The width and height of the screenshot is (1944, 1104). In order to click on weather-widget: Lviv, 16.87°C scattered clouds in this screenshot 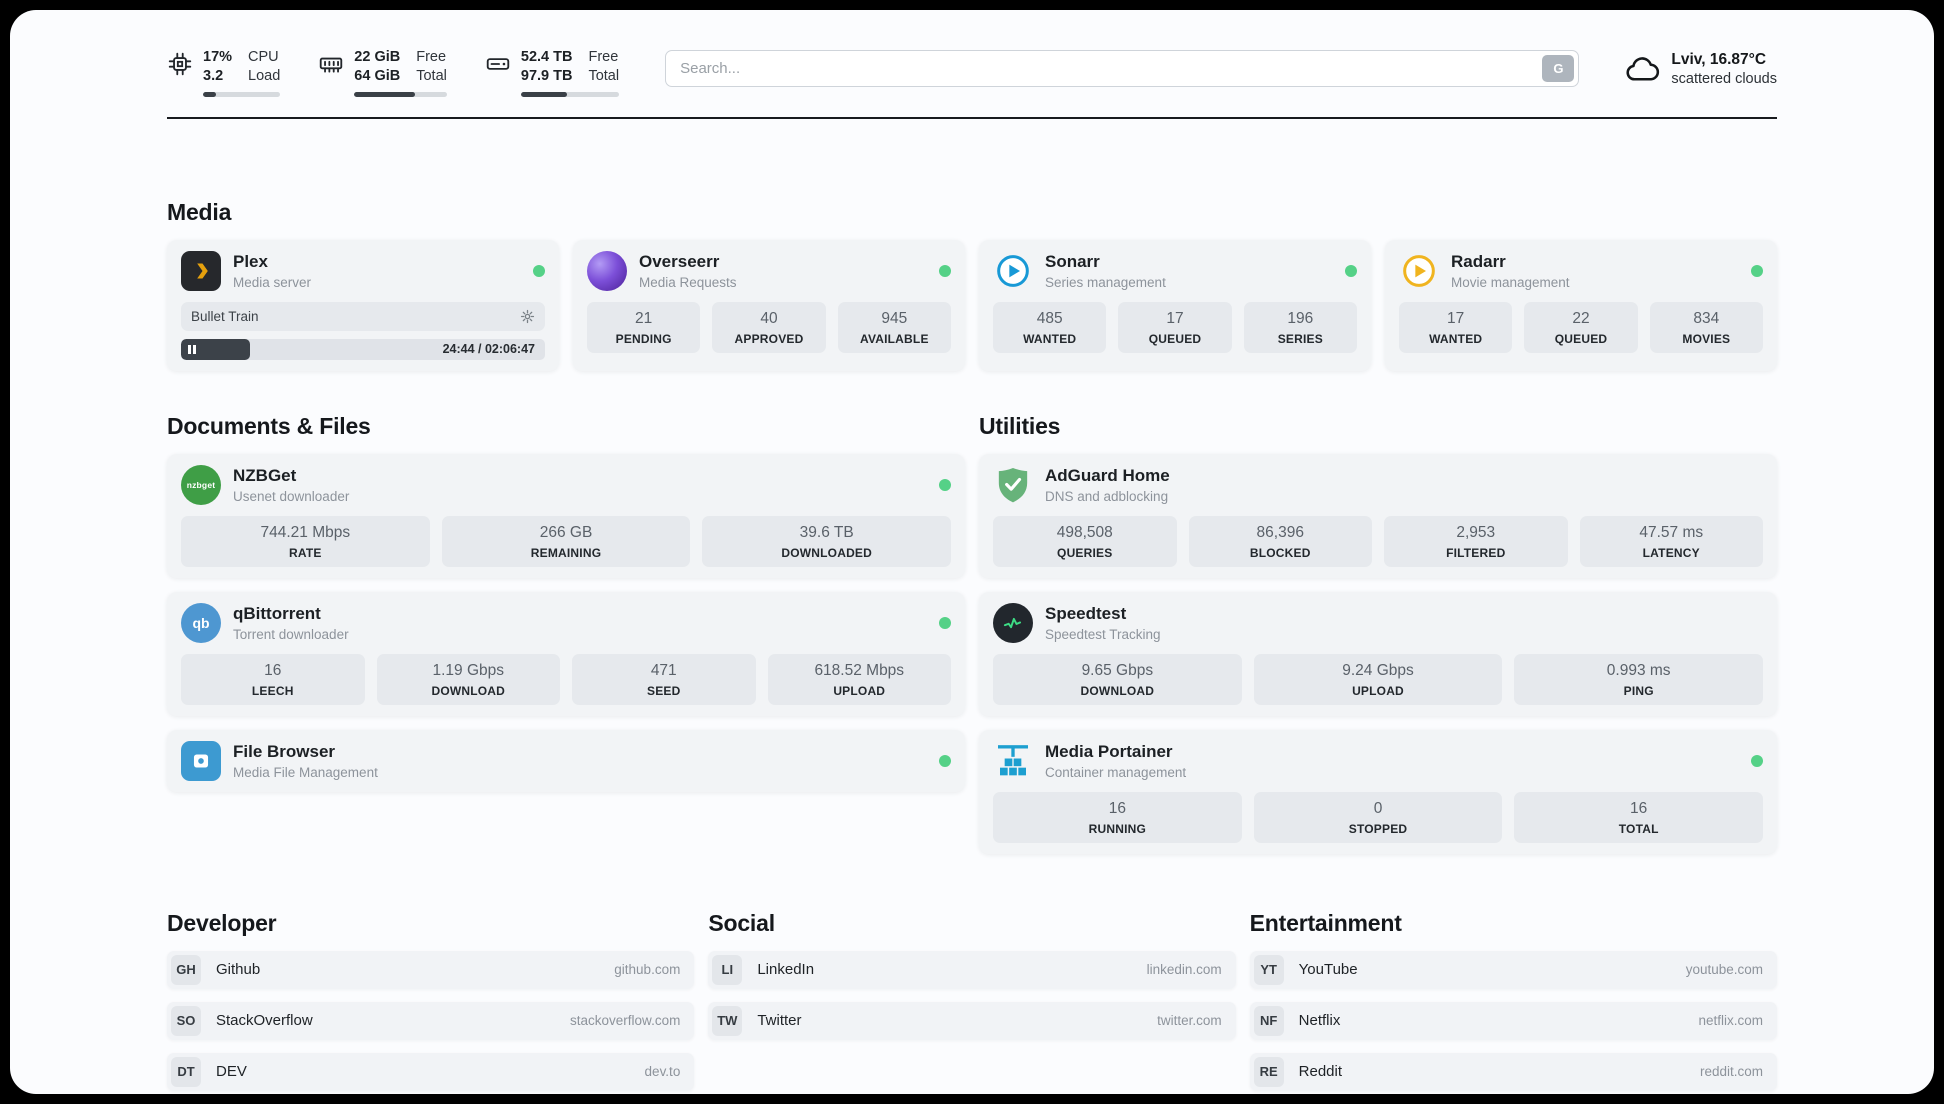, I will do `click(1700, 69)`.